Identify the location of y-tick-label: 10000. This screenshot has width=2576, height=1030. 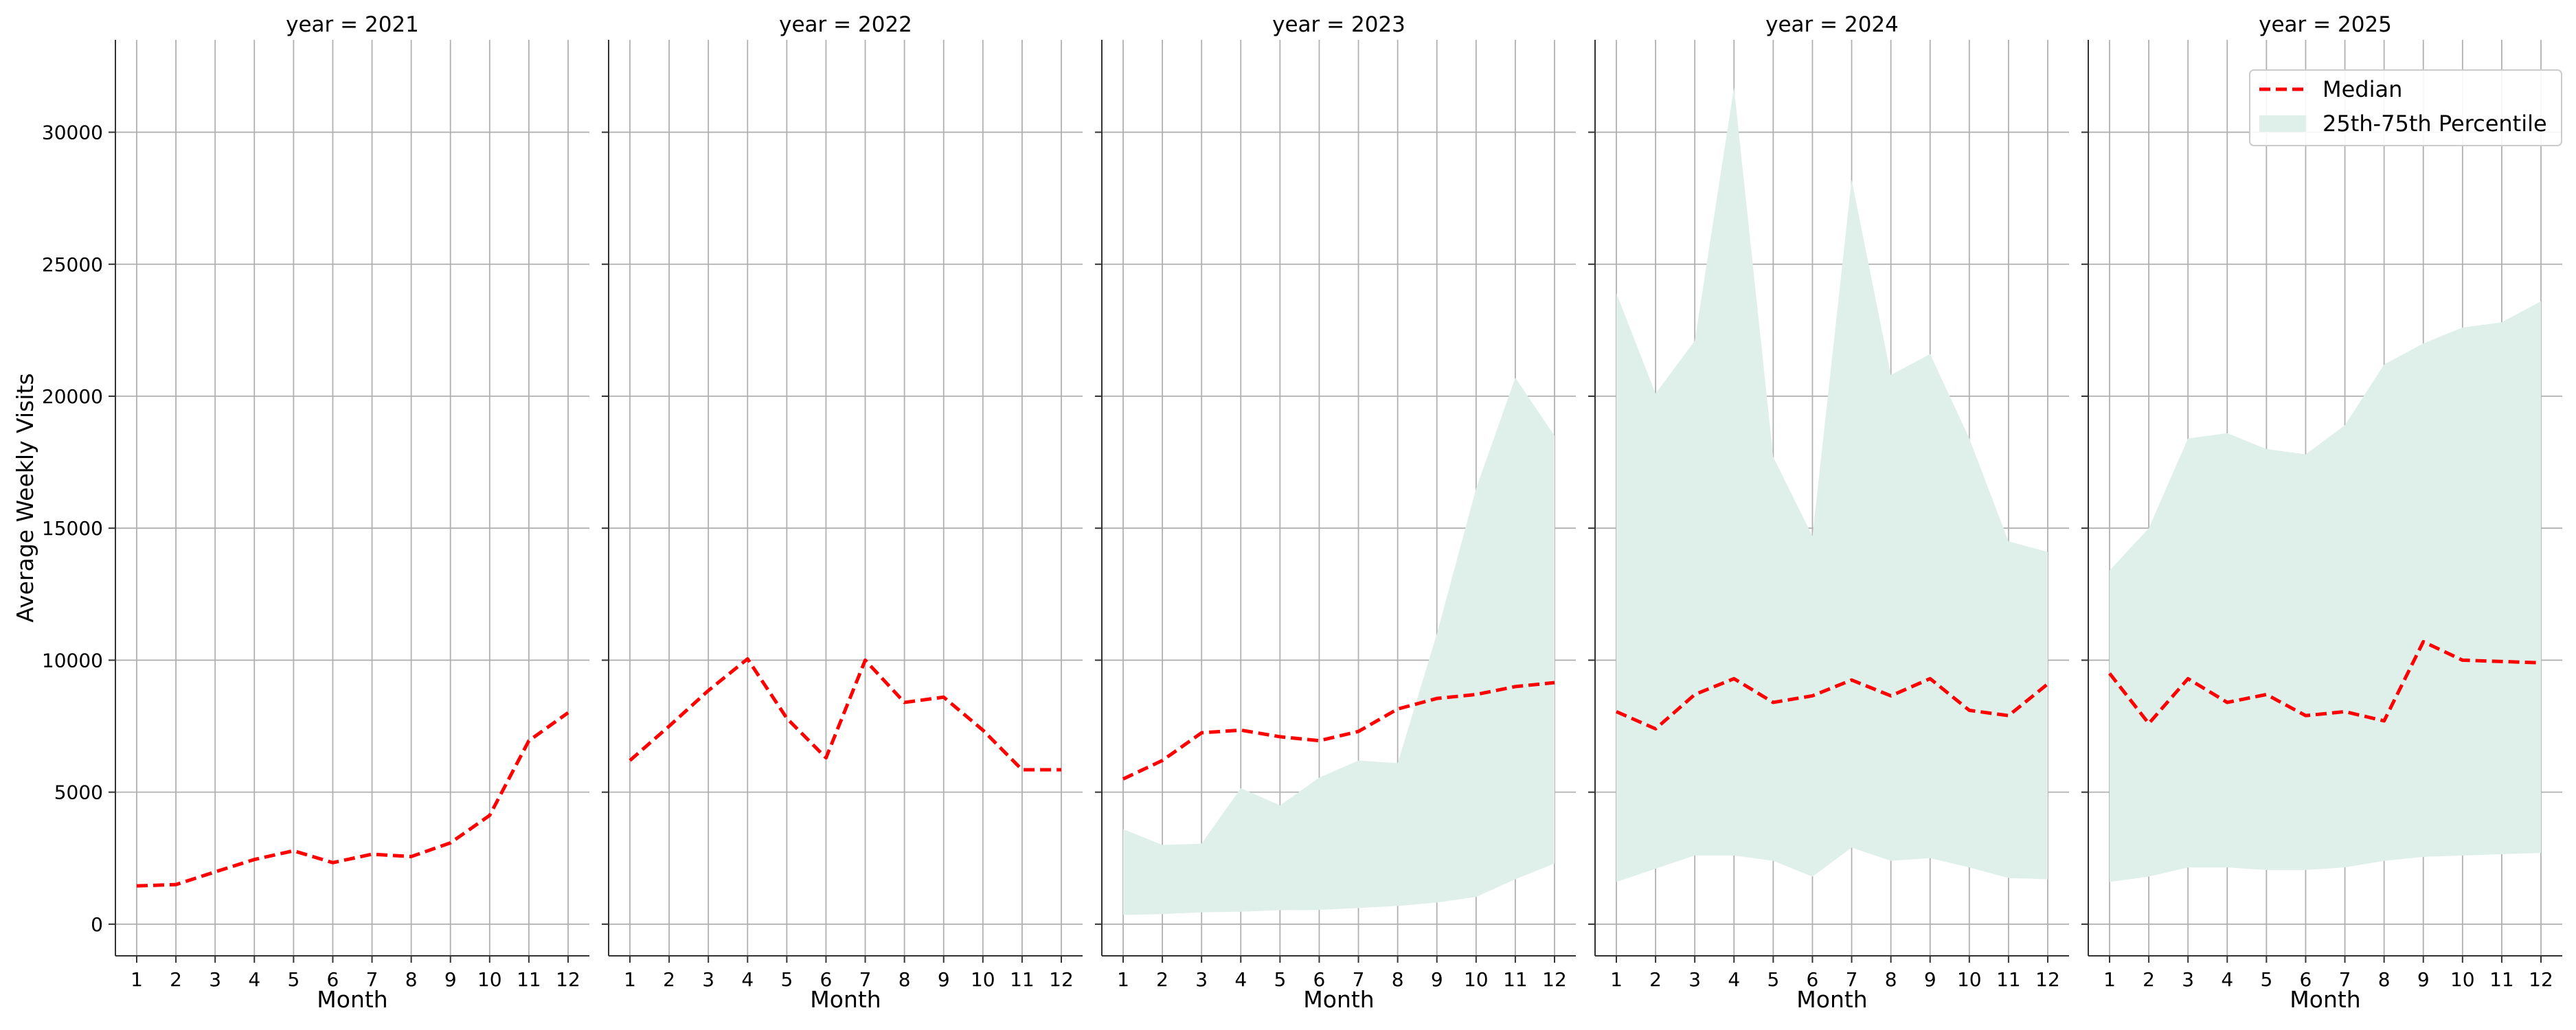
(72, 660).